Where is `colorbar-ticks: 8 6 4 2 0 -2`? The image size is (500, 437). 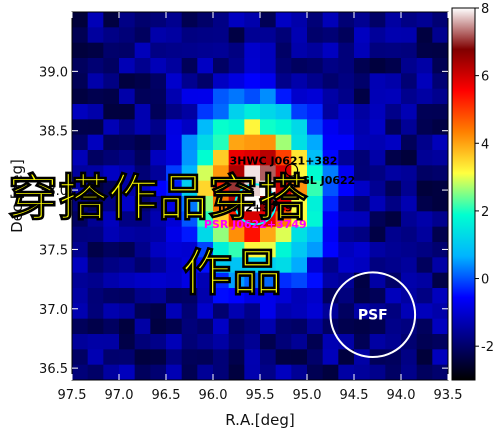 colorbar-ticks: 8 6 4 2 0 -2 is located at coordinates (484, 178).